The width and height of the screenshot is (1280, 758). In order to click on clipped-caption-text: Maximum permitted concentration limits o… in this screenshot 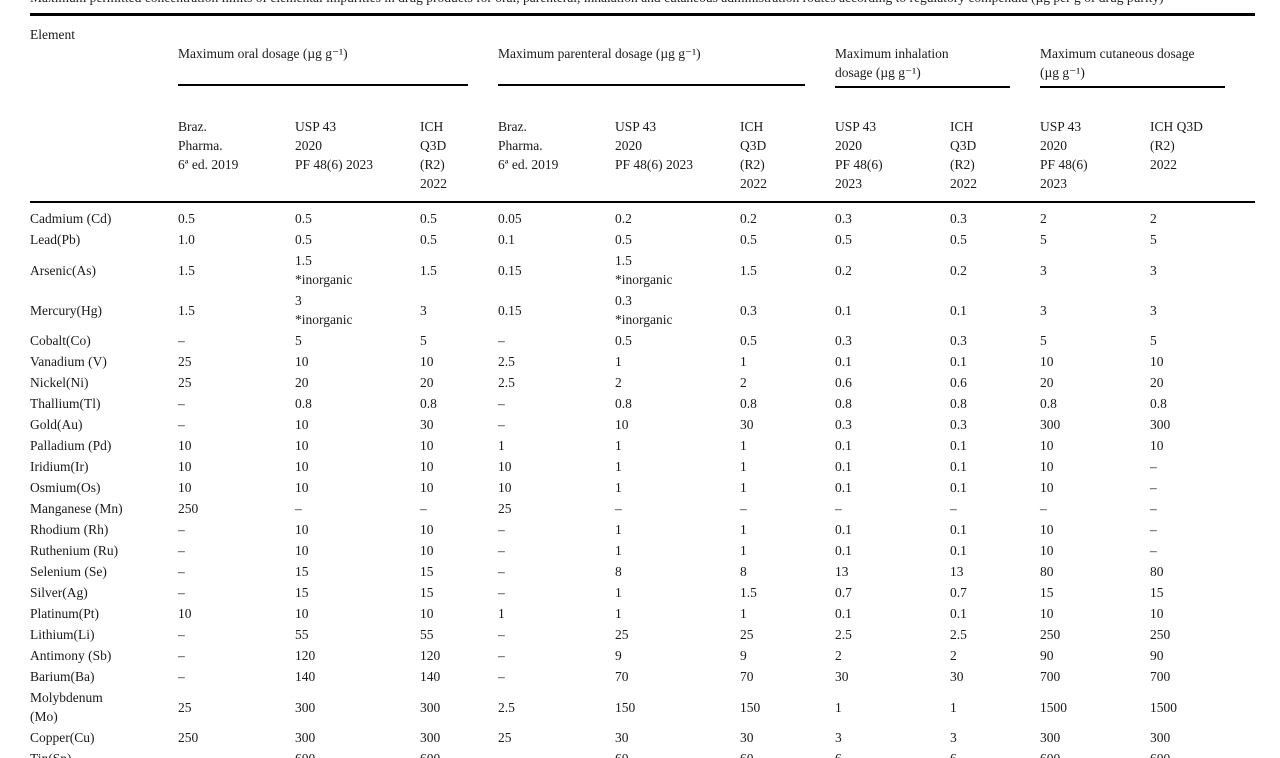, I will do `click(642, 3)`.